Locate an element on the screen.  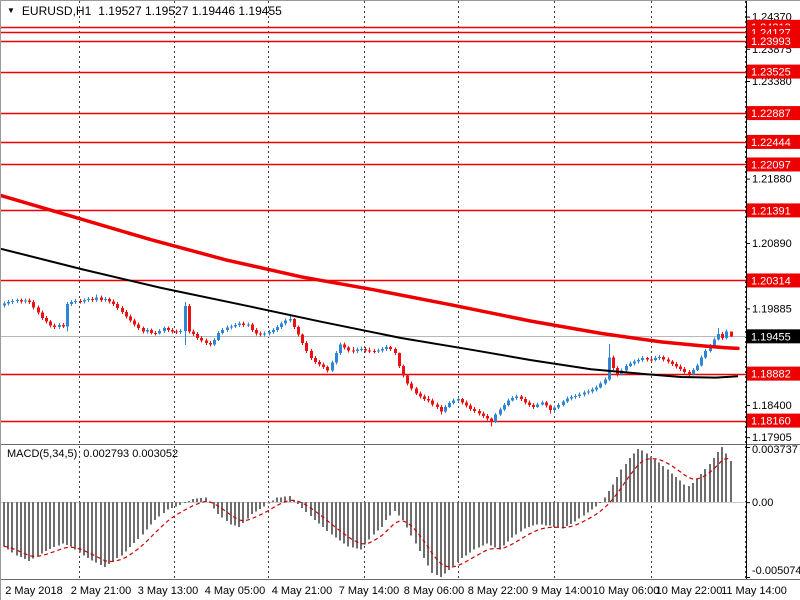
svg-text: 10 May 22:00 is located at coordinates (689, 591).